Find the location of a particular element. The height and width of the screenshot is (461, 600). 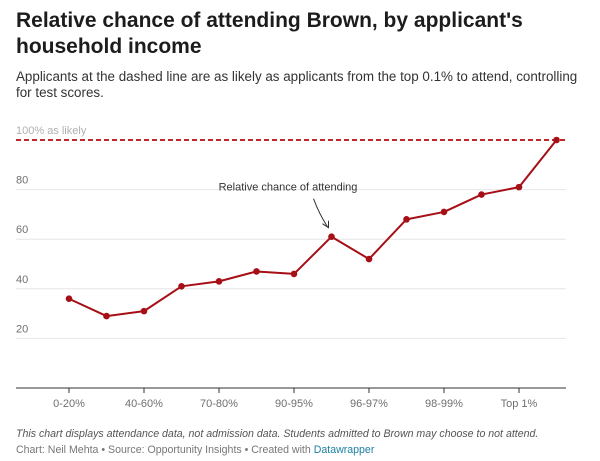

x-tick-label: 70-80% is located at coordinates (219, 404).